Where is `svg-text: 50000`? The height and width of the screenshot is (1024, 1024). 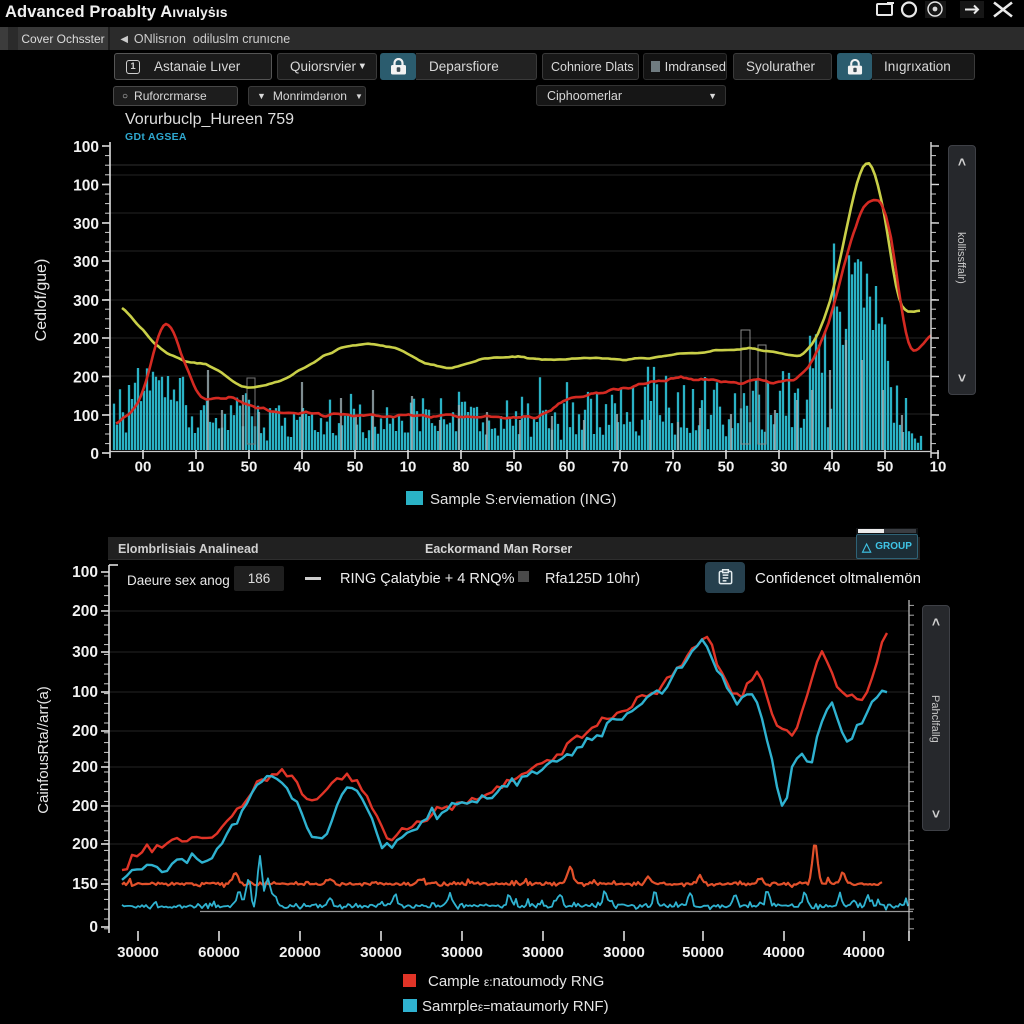
svg-text: 50000 is located at coordinates (703, 952).